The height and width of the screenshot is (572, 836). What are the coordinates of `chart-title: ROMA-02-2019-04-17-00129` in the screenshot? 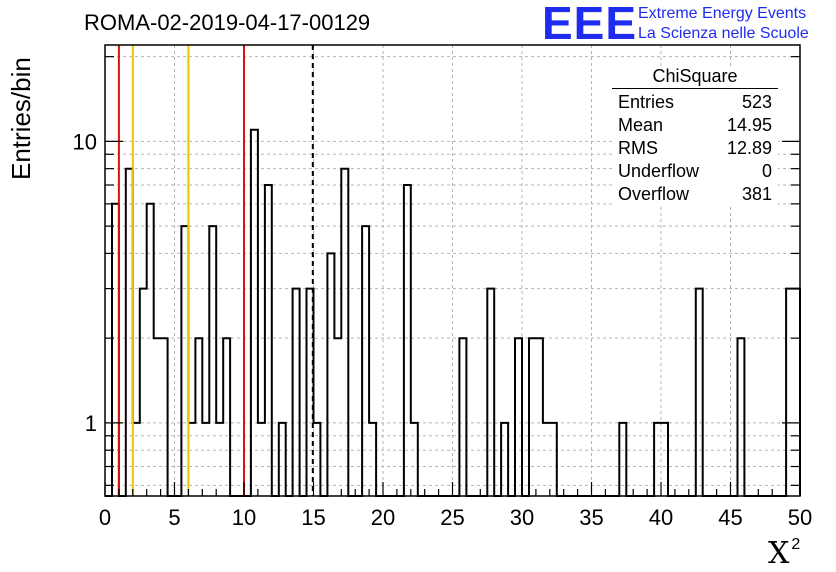 It's located at (227, 22).